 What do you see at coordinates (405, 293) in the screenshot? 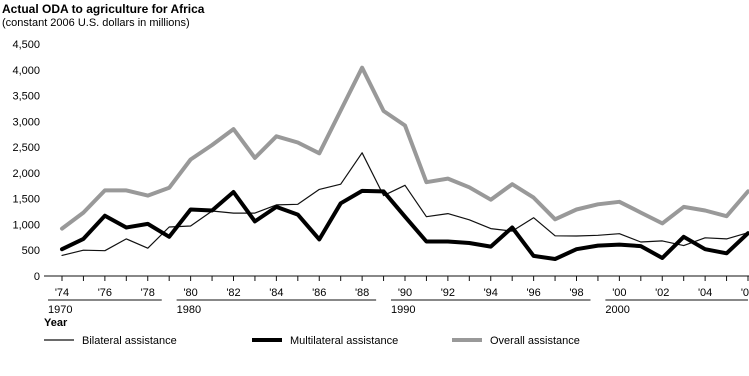
I see `x-tick-label: '90` at bounding box center [405, 293].